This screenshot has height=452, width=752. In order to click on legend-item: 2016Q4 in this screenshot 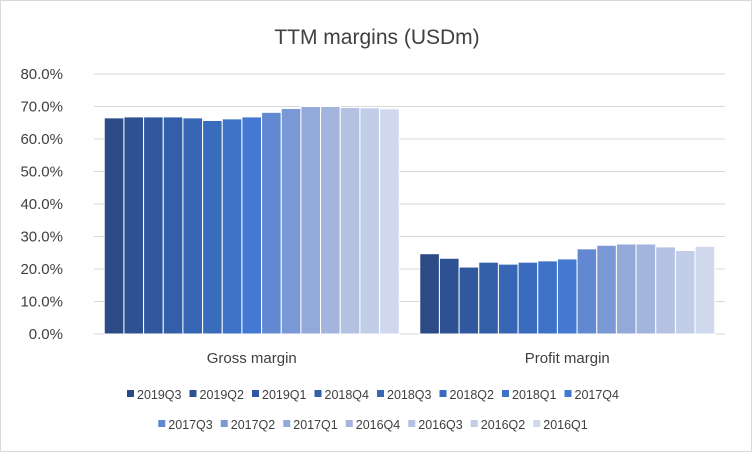, I will do `click(373, 425)`.